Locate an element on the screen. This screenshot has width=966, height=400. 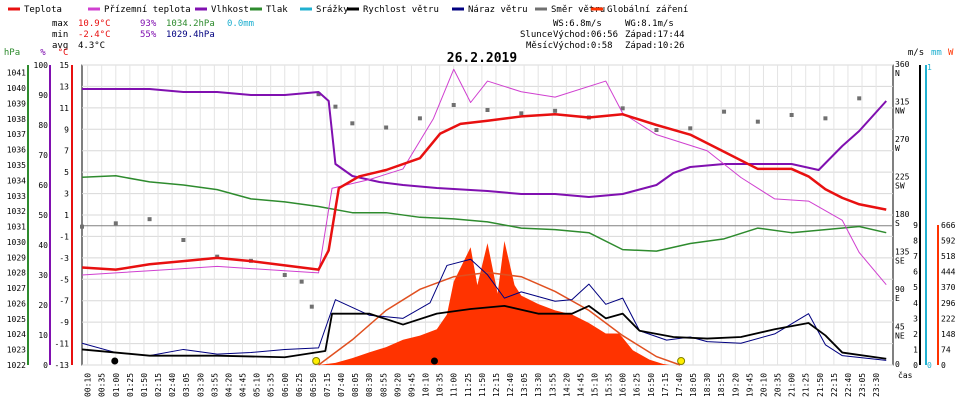
pct-tick-label: 50 is located at coordinates (43, 215).